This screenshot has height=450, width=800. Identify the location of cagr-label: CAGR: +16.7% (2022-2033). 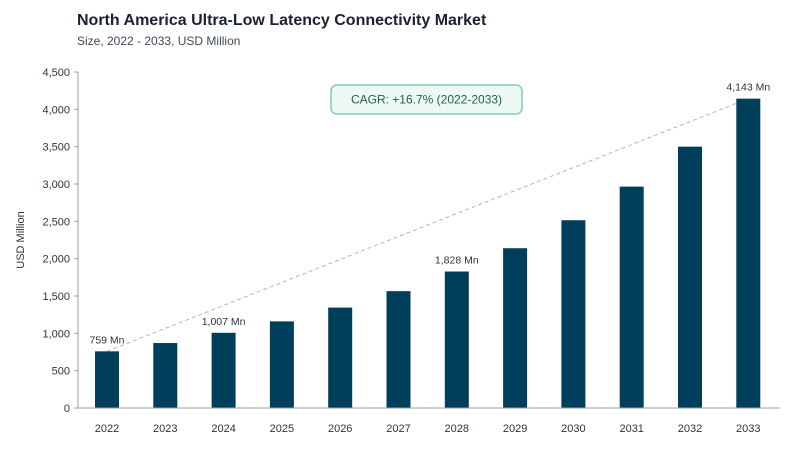
(426, 100).